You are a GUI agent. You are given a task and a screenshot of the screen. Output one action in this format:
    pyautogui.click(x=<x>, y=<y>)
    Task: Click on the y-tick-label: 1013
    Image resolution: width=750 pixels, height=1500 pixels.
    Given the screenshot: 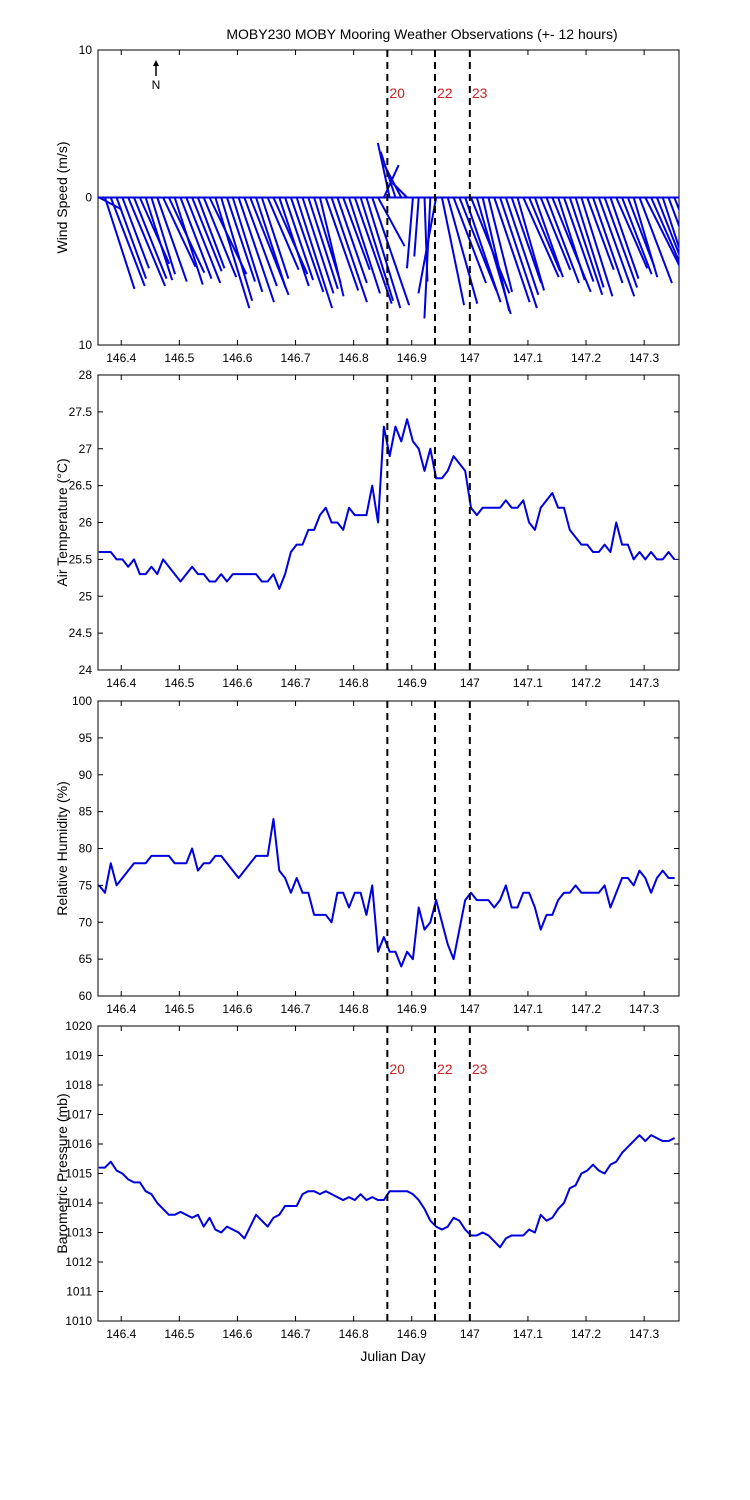 What is the action you would take?
    pyautogui.click(x=78, y=1233)
    